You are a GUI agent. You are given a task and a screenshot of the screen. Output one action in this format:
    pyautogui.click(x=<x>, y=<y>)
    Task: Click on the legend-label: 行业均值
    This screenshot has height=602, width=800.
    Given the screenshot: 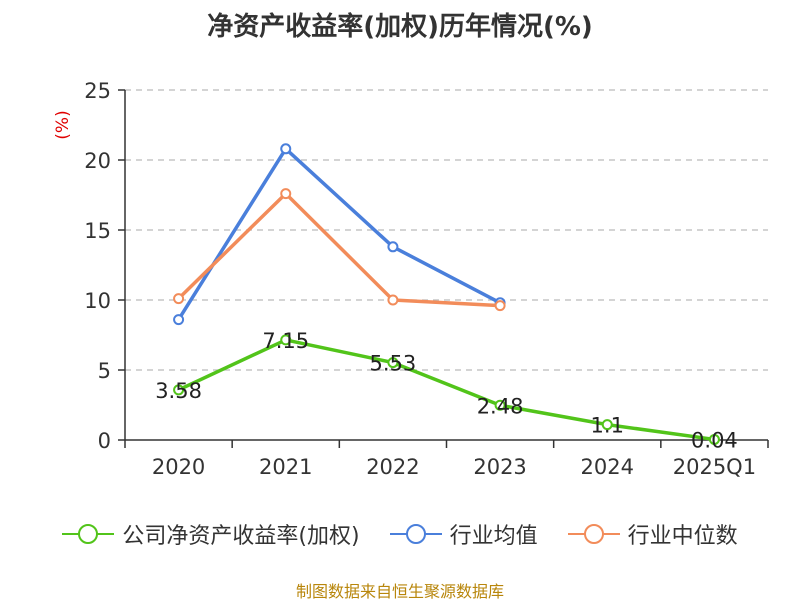 What is the action you would take?
    pyautogui.click(x=493, y=536)
    